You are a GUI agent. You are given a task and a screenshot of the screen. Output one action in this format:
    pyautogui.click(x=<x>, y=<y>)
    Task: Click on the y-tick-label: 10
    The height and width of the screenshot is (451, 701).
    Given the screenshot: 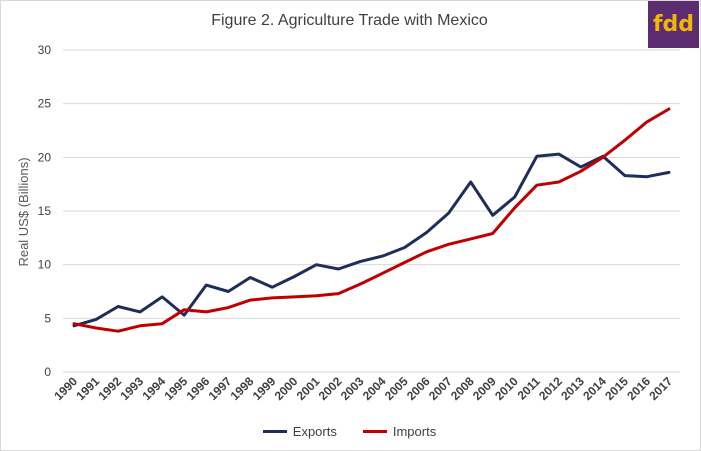 What is the action you would take?
    pyautogui.click(x=45, y=265)
    